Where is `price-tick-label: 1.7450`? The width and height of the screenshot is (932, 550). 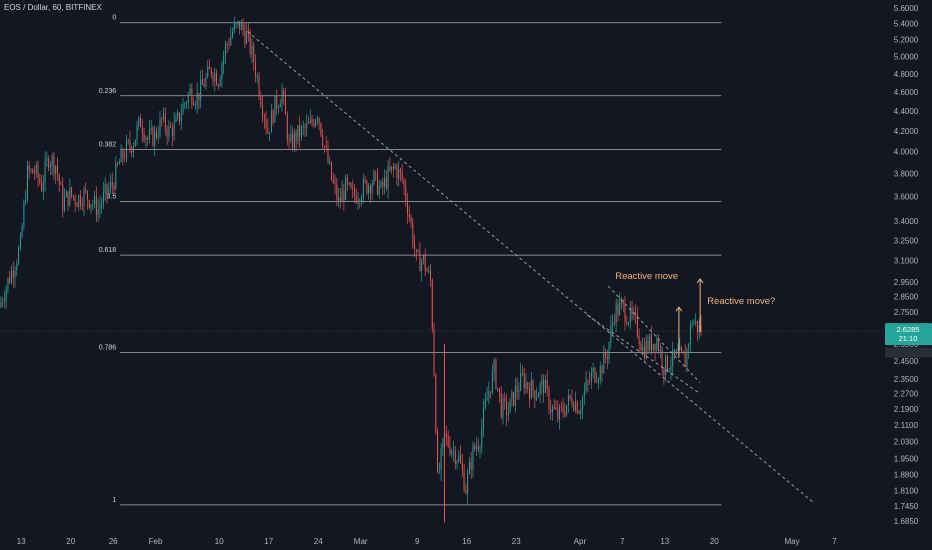 price-tick-label: 1.7450 is located at coordinates (906, 506).